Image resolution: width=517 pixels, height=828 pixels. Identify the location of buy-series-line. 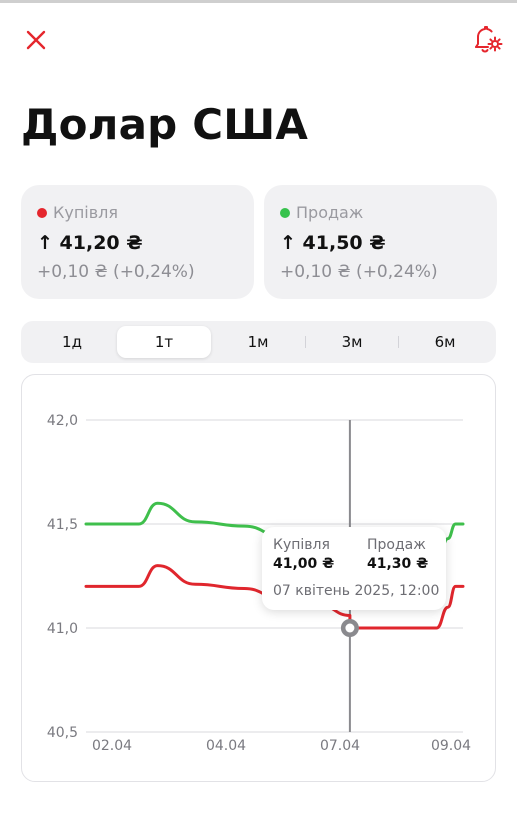
(274, 597).